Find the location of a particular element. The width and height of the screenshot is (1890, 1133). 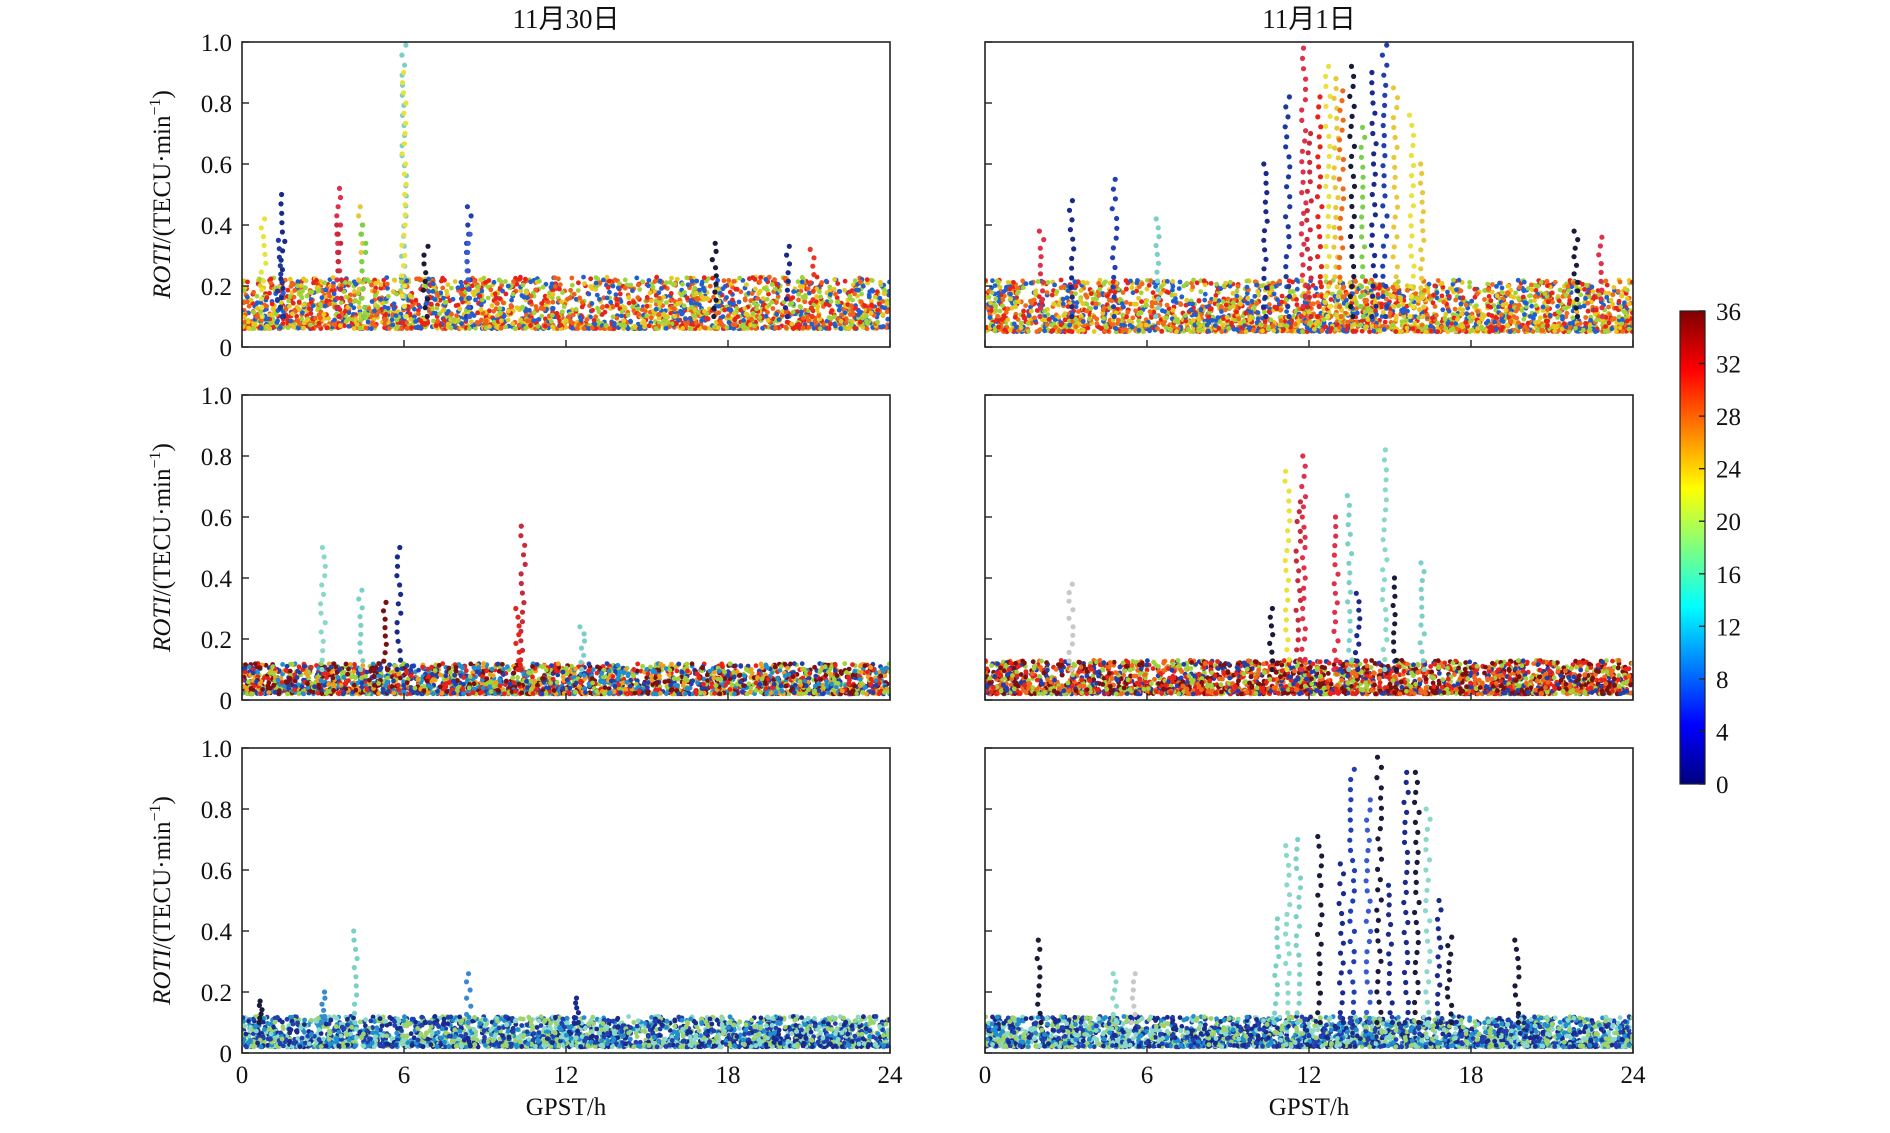

plot-area is located at coordinates (1309, 188).